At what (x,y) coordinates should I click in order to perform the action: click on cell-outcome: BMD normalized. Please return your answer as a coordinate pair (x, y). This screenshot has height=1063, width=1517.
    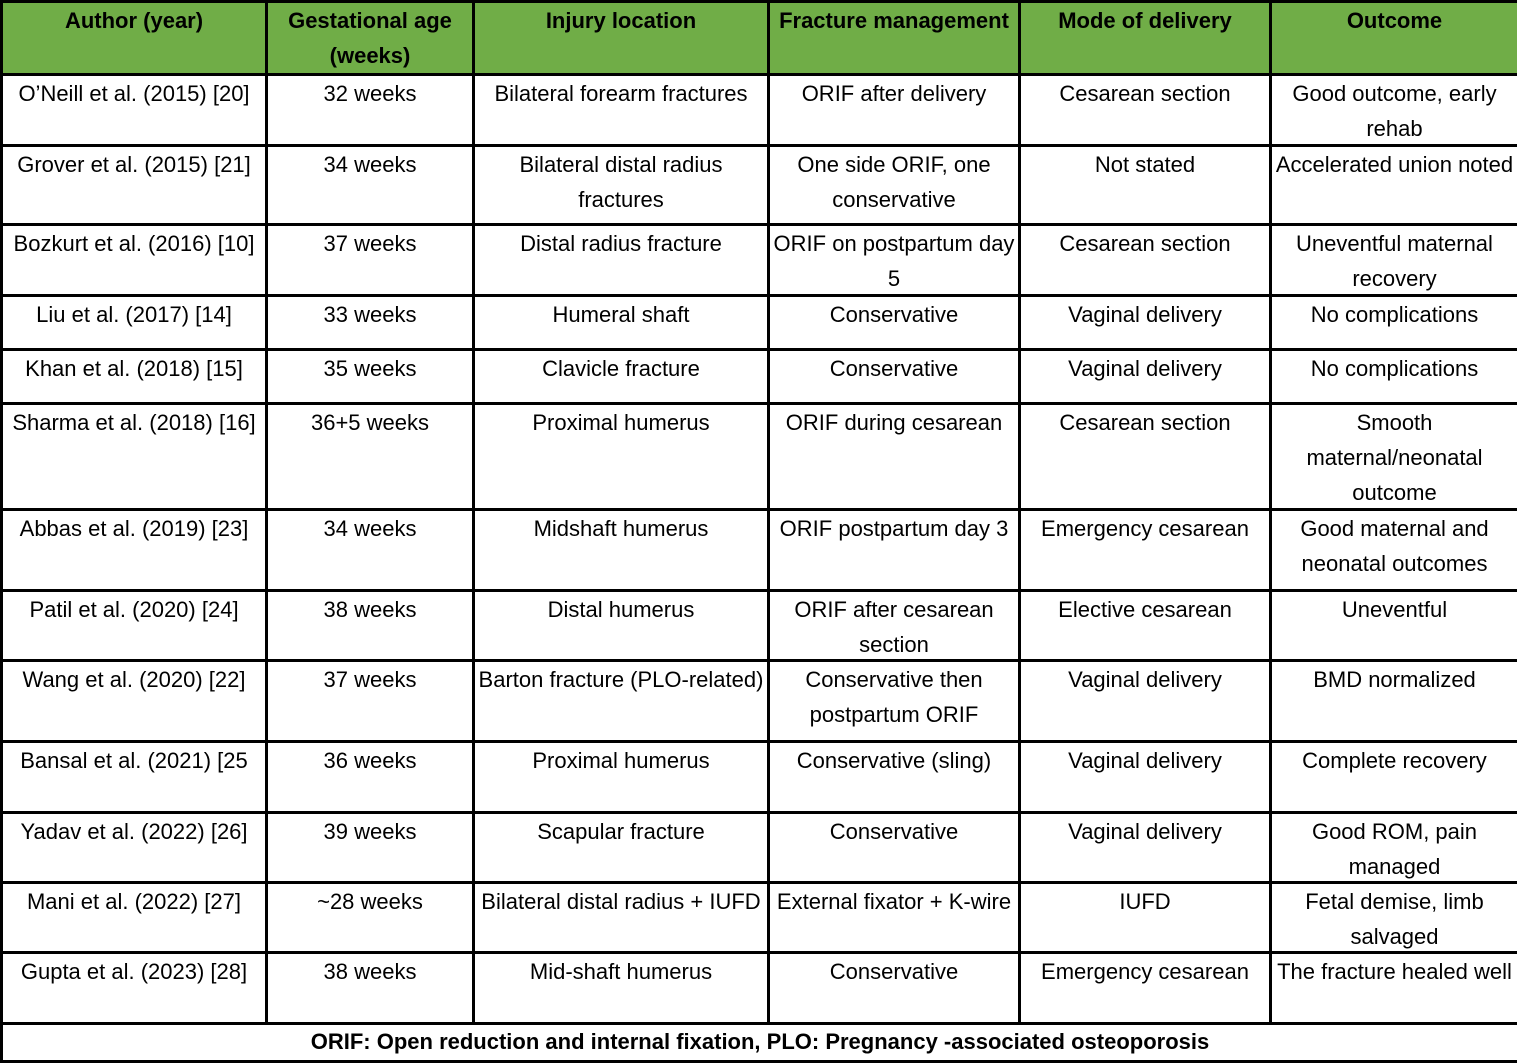
    Looking at the image, I should click on (1394, 701).